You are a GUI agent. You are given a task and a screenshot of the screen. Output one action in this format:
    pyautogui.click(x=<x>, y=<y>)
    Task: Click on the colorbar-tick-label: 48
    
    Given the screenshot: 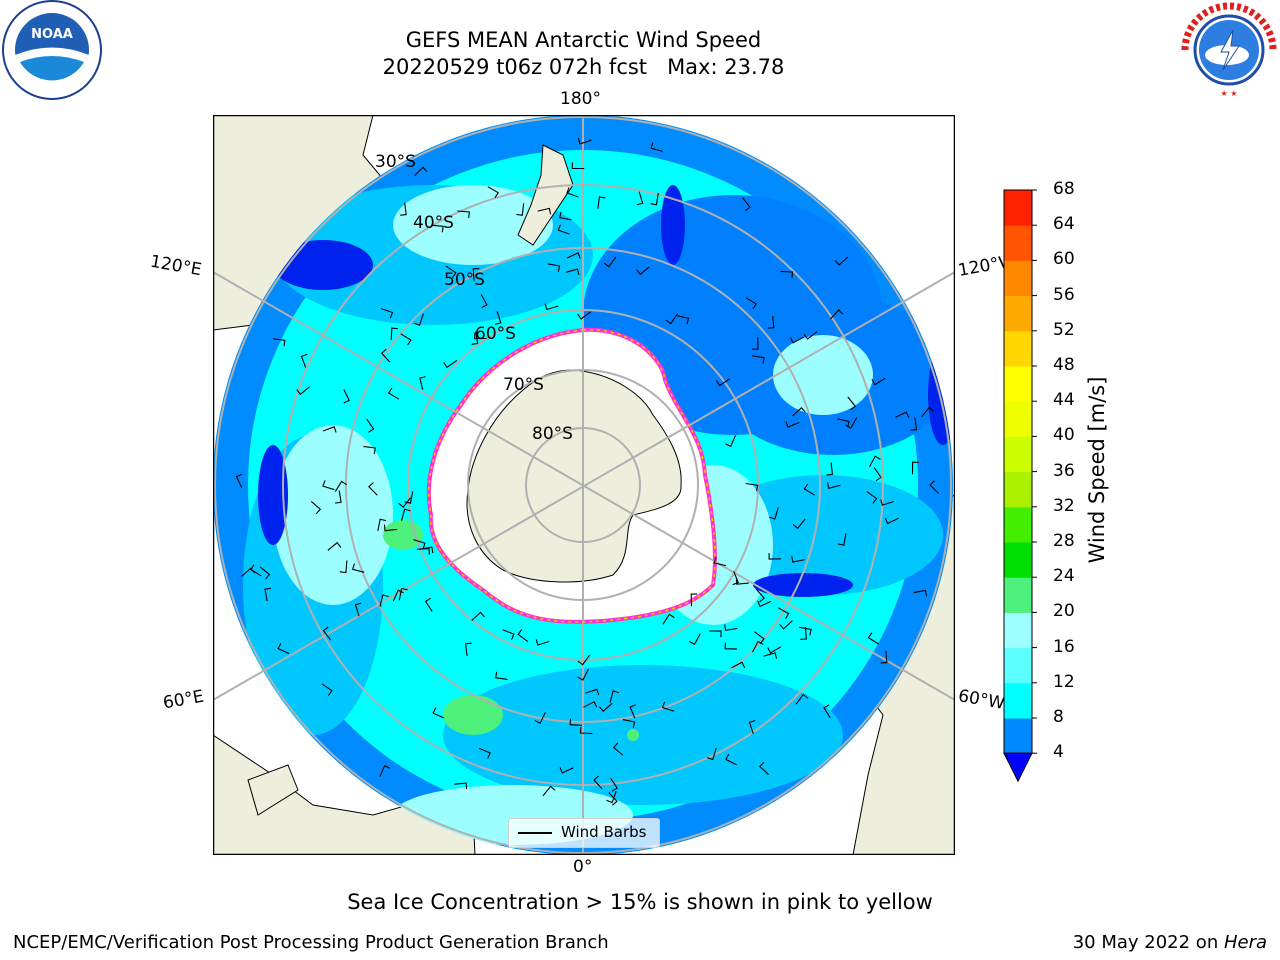 What is the action you would take?
    pyautogui.click(x=1064, y=365)
    